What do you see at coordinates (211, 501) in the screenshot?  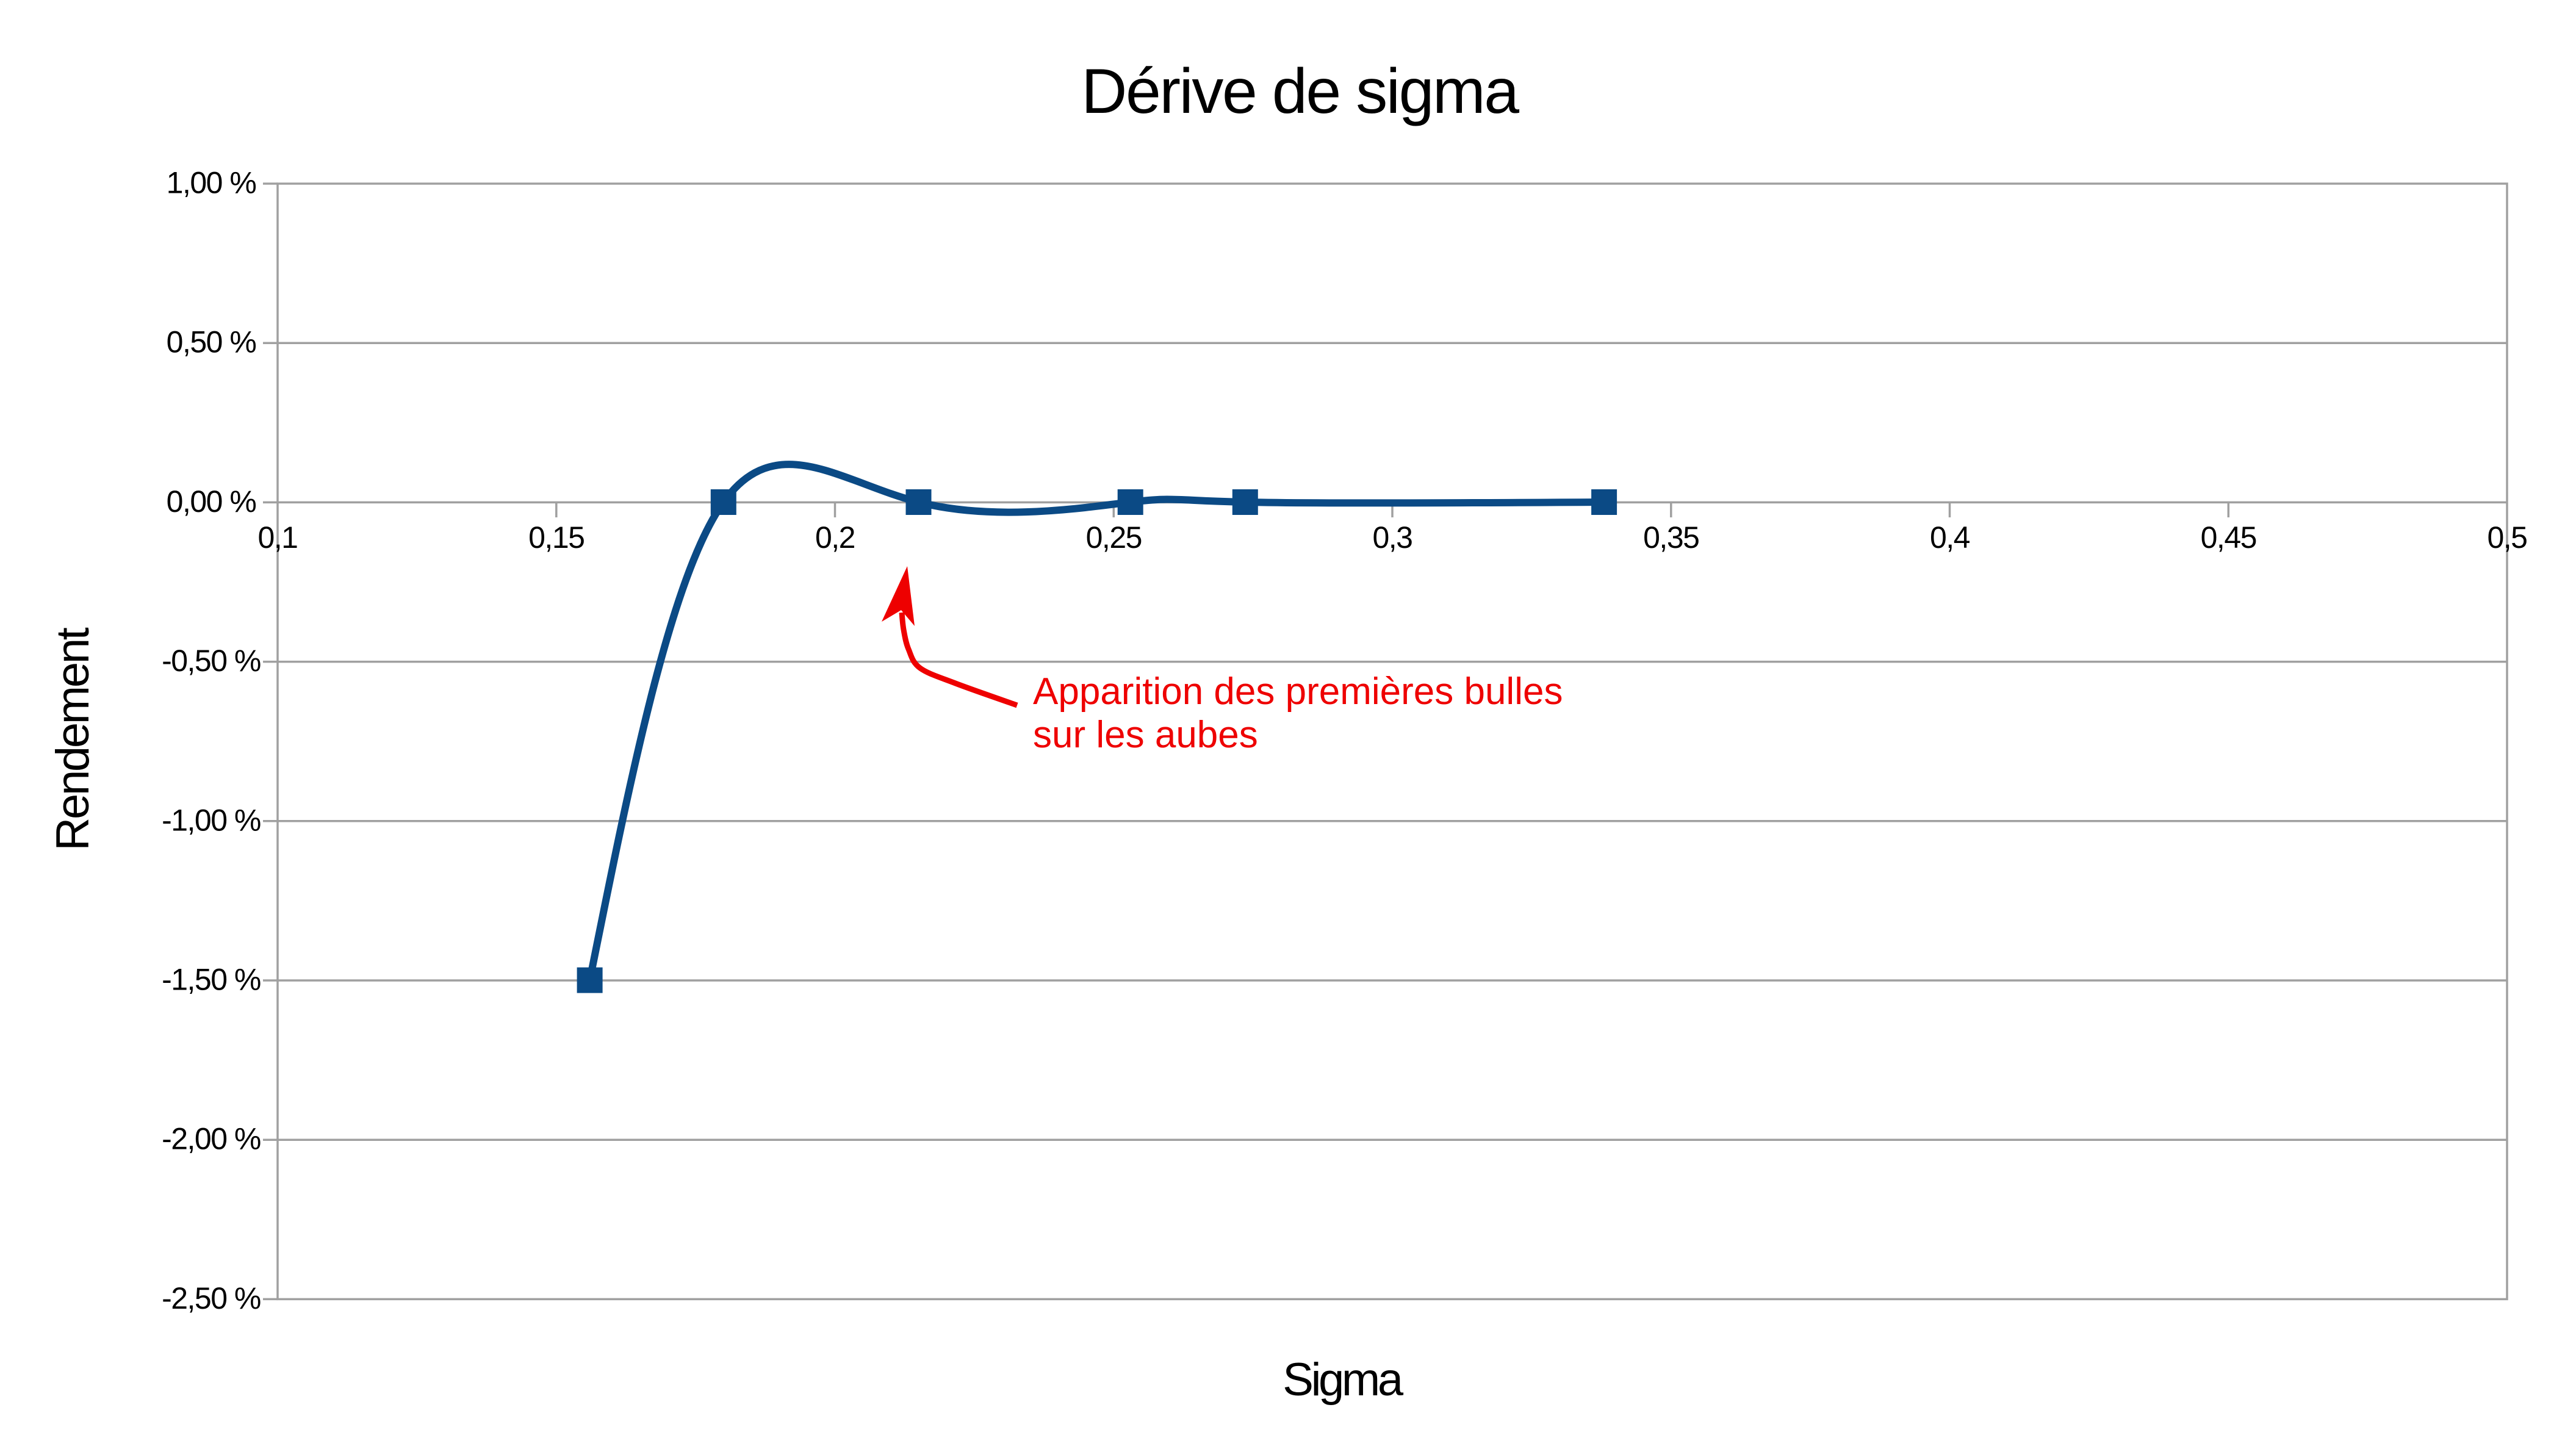 I see `svg-text: 0,00 %` at bounding box center [211, 501].